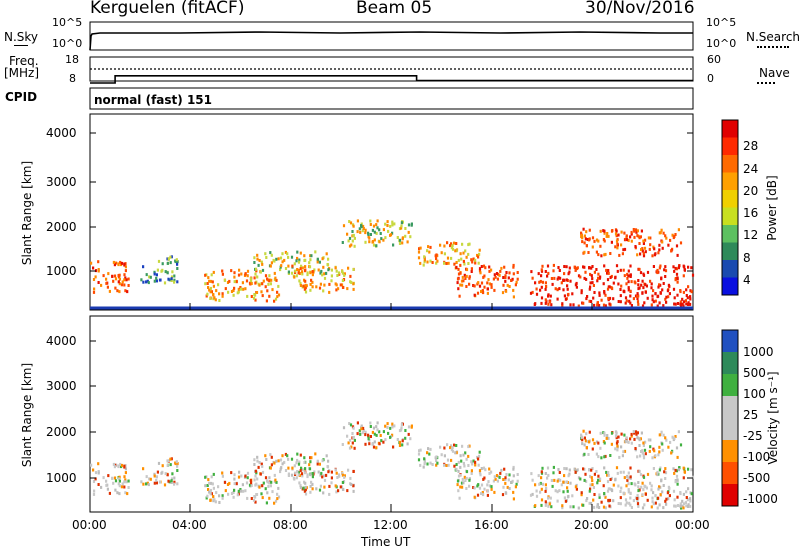 The height and width of the screenshot is (554, 800). What do you see at coordinates (758, 352) in the screenshot?
I see `velocity-cbar-tick-1000: 1000` at bounding box center [758, 352].